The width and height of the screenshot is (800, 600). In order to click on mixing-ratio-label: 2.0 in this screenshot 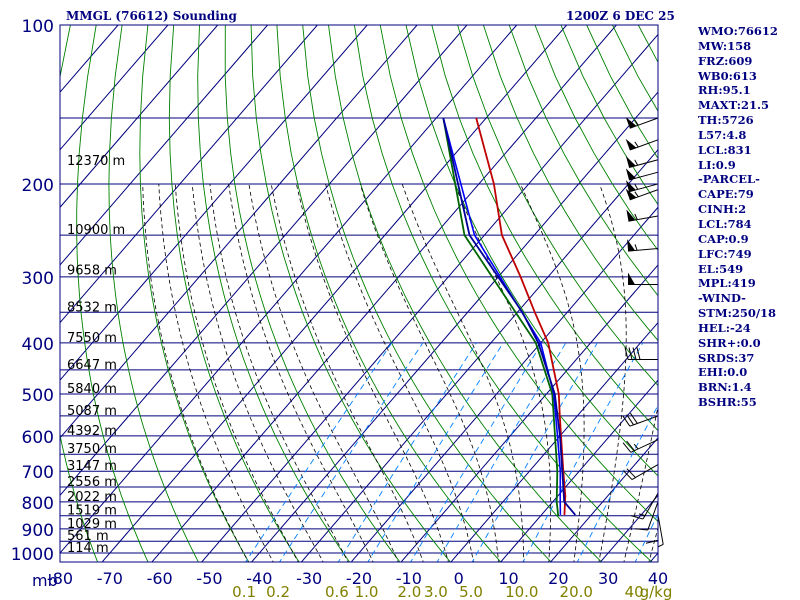, I will do `click(409, 591)`.